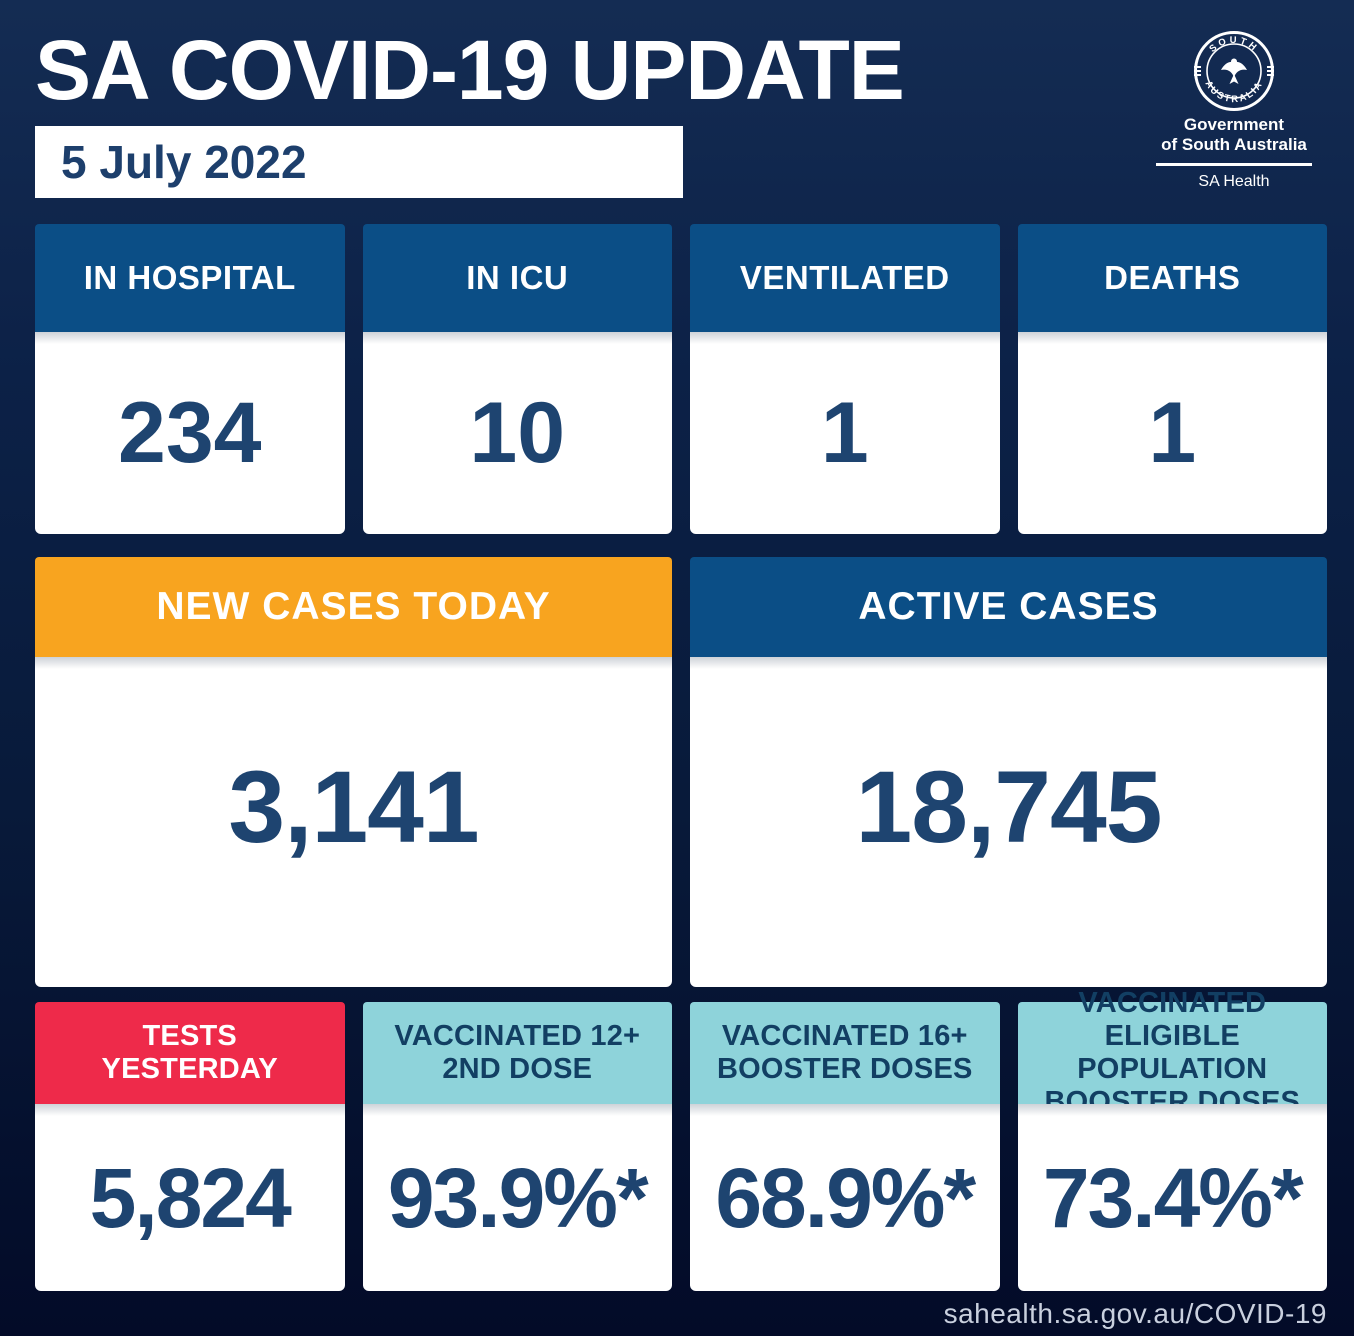  I want to click on stat-label: IN HOSPITAL, so click(189, 277).